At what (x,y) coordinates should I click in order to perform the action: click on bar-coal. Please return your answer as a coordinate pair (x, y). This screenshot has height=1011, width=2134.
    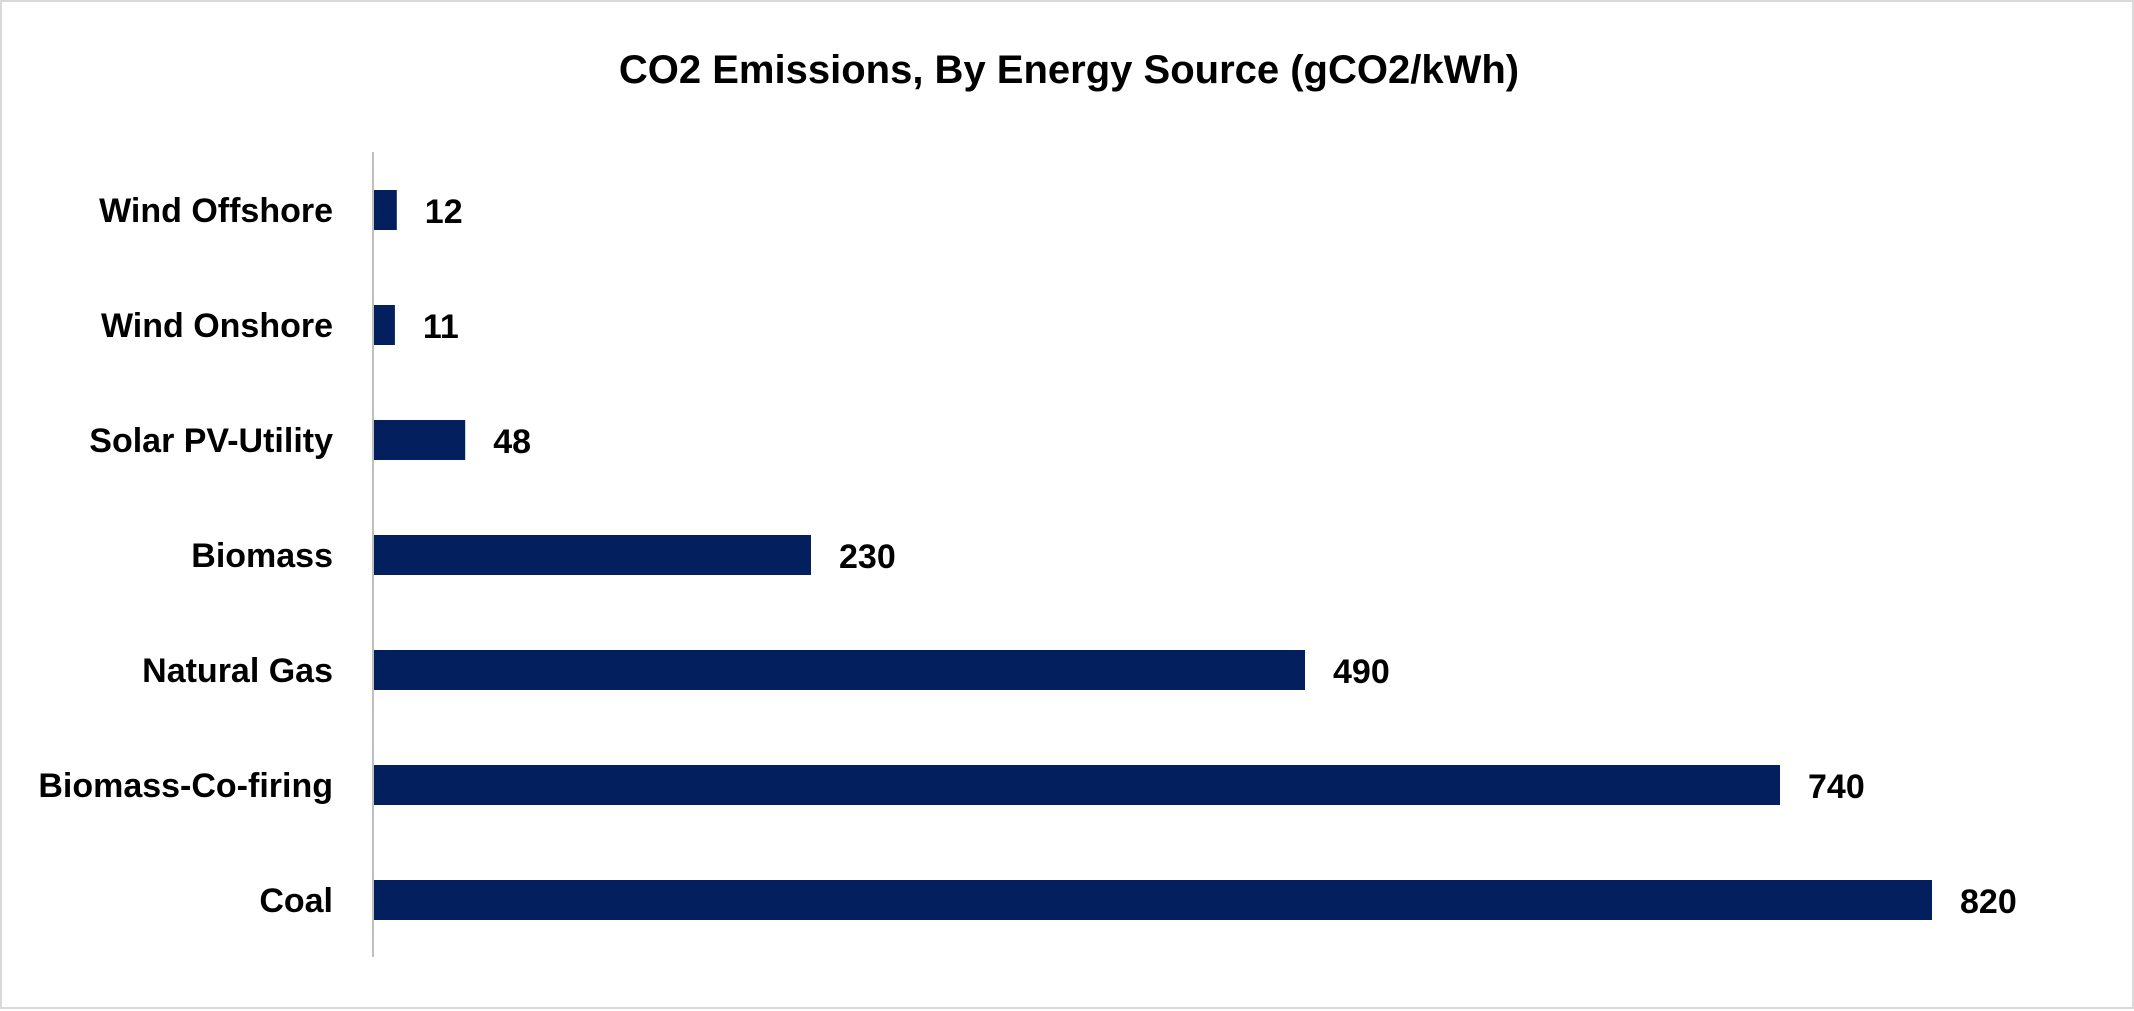
    Looking at the image, I should click on (1153, 900).